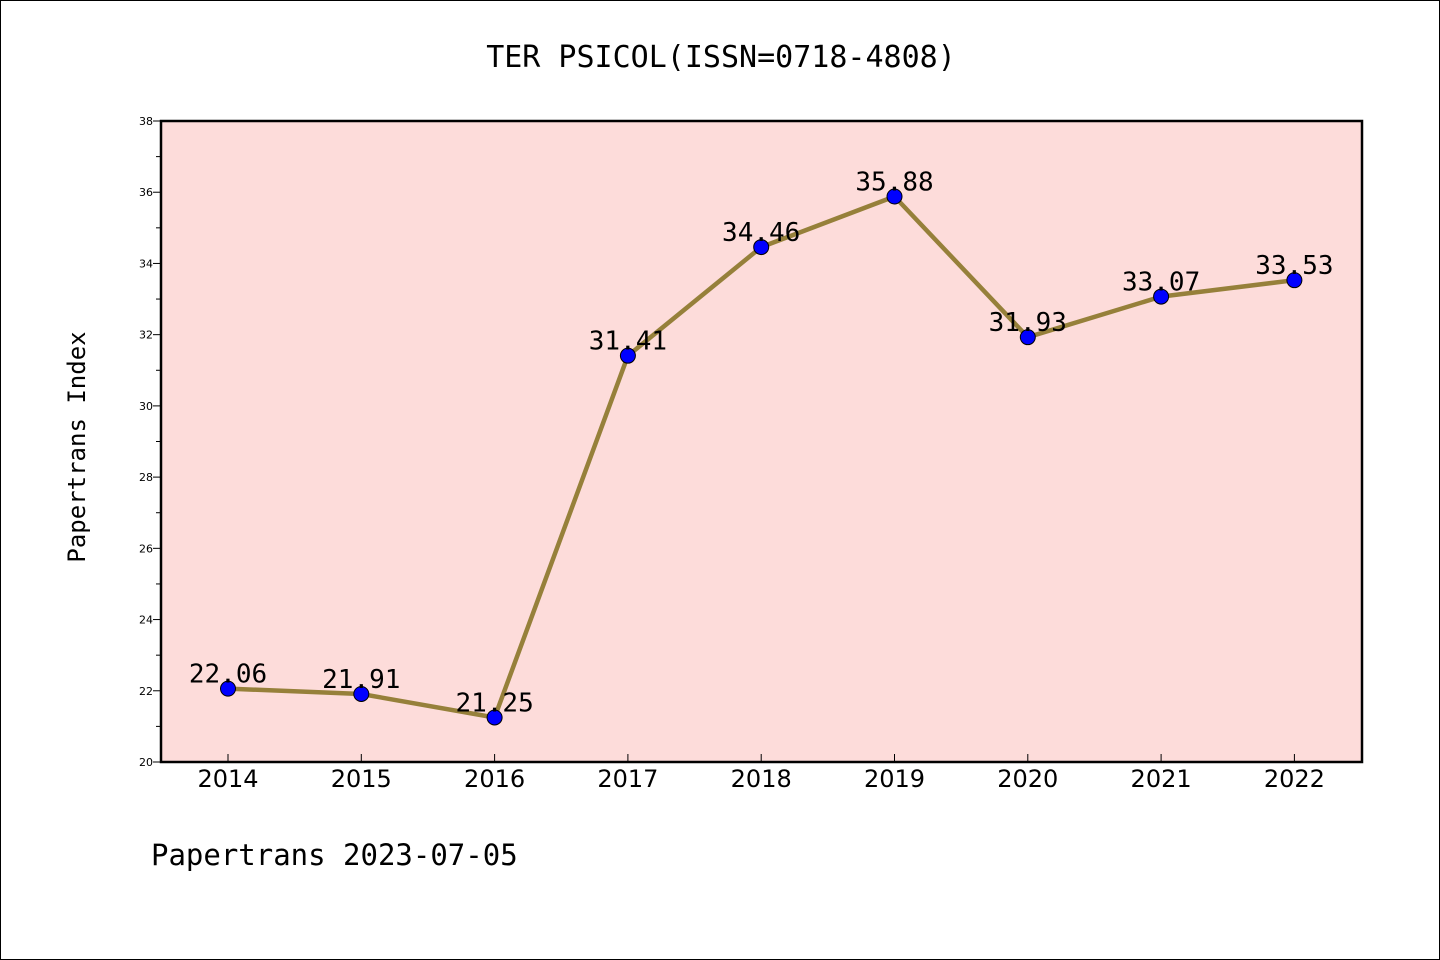 Image resolution: width=1440 pixels, height=960 pixels. Describe the element at coordinates (894, 182) in the screenshot. I see `data-label: 35.88` at that location.